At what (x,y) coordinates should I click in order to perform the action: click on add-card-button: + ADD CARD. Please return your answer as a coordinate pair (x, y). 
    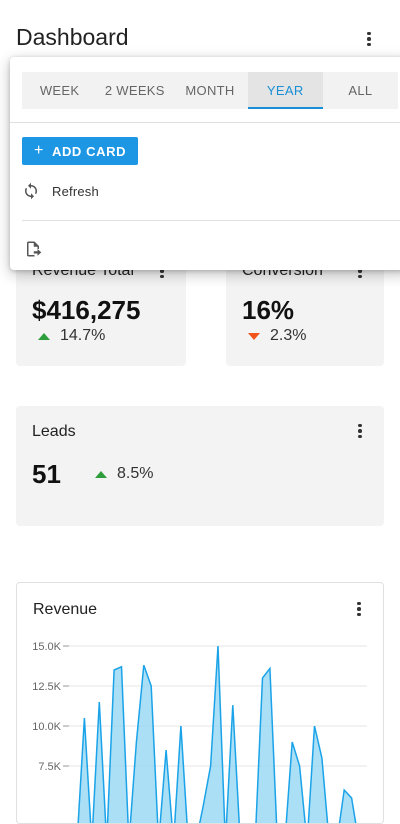
    Looking at the image, I should click on (80, 151).